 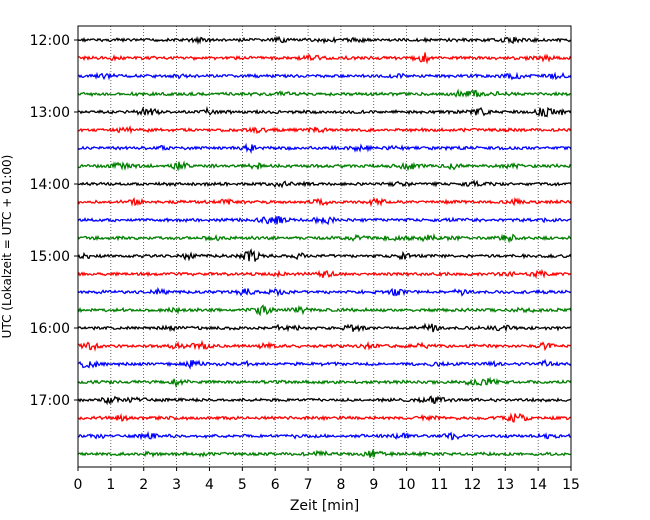 I want to click on x-tick-label: 8, so click(x=340, y=485).